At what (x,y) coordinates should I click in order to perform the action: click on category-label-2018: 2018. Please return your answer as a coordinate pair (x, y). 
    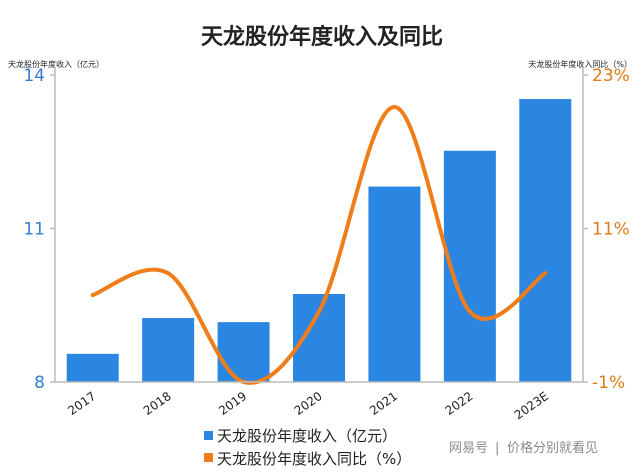
    Looking at the image, I should click on (157, 403).